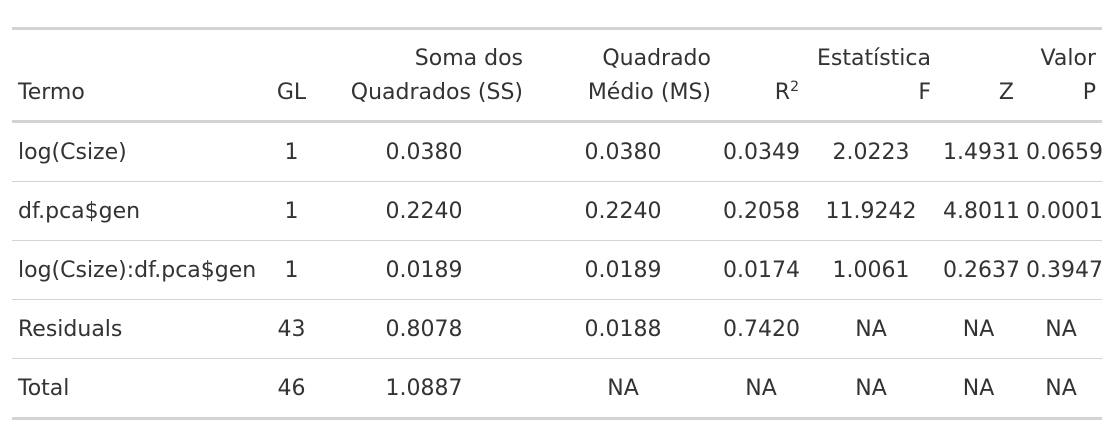  What do you see at coordinates (761, 388) in the screenshot?
I see `cell-r2: NA` at bounding box center [761, 388].